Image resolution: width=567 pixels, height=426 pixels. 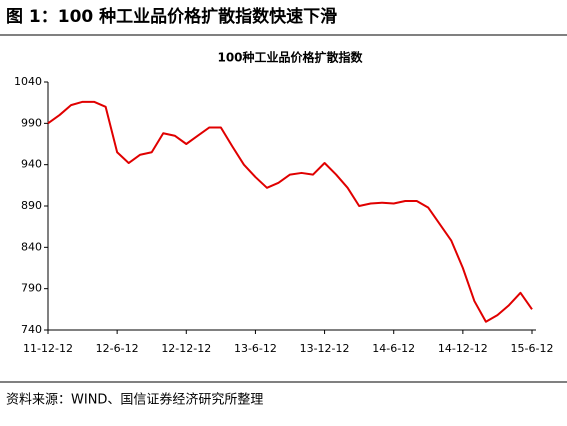 I want to click on y-tick-label: 890, so click(x=31, y=205).